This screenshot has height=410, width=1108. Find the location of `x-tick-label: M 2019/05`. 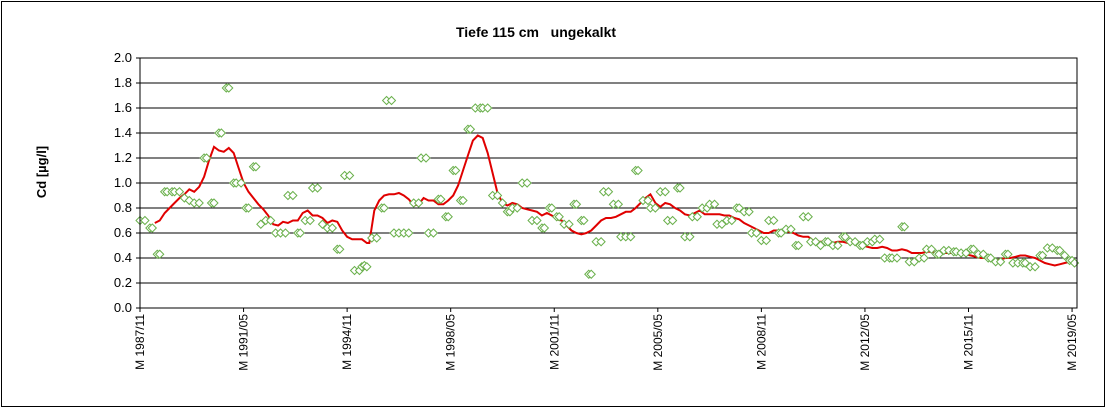

x-tick-label: M 2019/05 is located at coordinates (1072, 342).